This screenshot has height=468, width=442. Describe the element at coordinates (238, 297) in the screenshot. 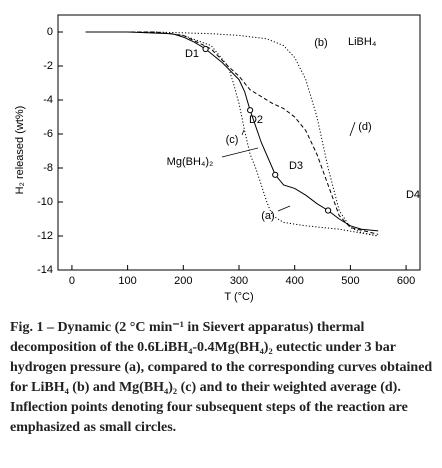

I see `x-axis-label: T (°C)` at that location.